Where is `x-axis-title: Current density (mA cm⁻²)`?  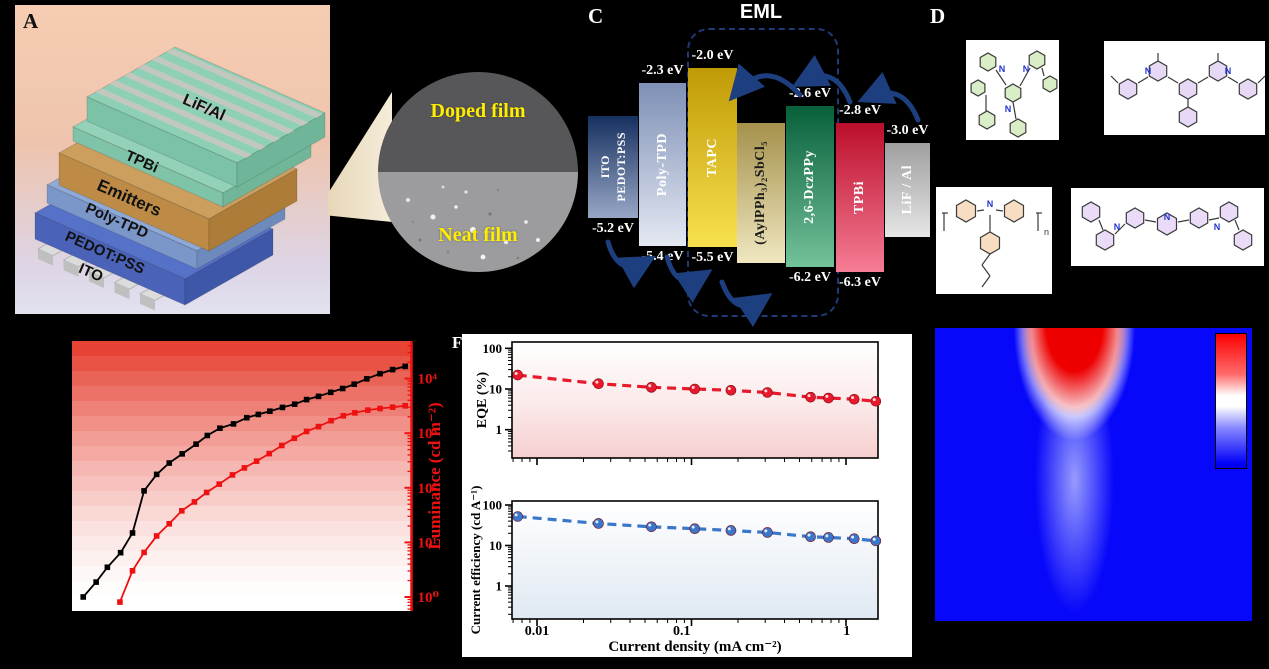 x-axis-title: Current density (mA cm⁻²) is located at coordinates (694, 647).